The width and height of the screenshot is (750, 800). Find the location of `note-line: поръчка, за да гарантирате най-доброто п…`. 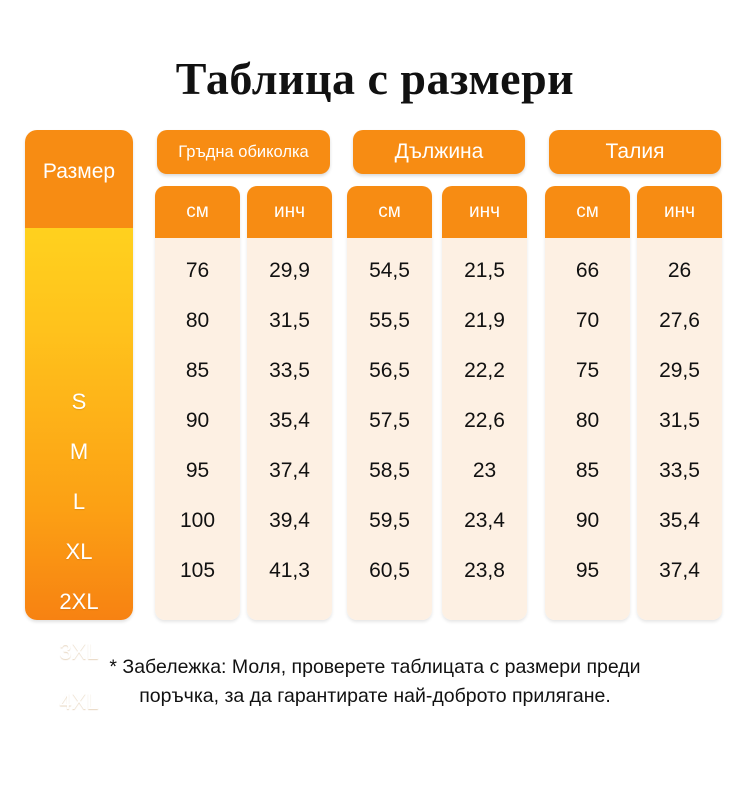

note-line: поръчка, за да гарантирате най-доброто п… is located at coordinates (375, 696).